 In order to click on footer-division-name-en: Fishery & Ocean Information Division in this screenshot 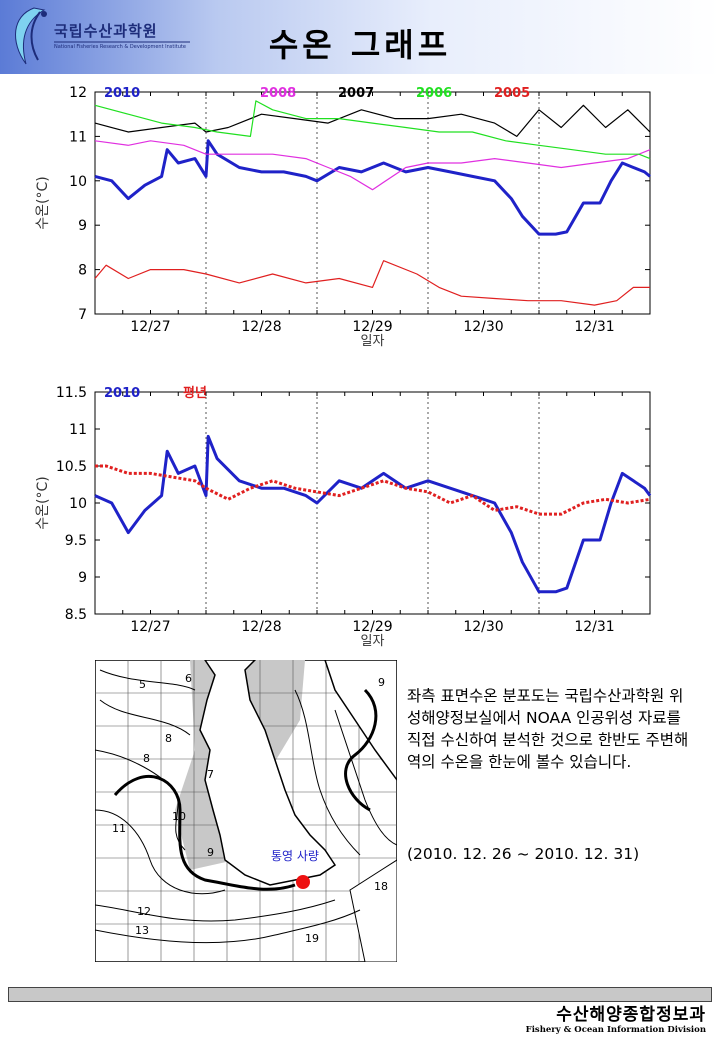, I will do `click(615, 1030)`.